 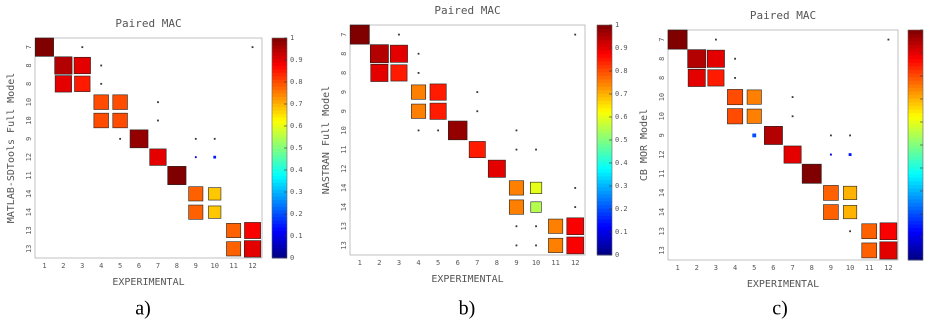 I want to click on x-tick-label: 6, so click(x=139, y=266).